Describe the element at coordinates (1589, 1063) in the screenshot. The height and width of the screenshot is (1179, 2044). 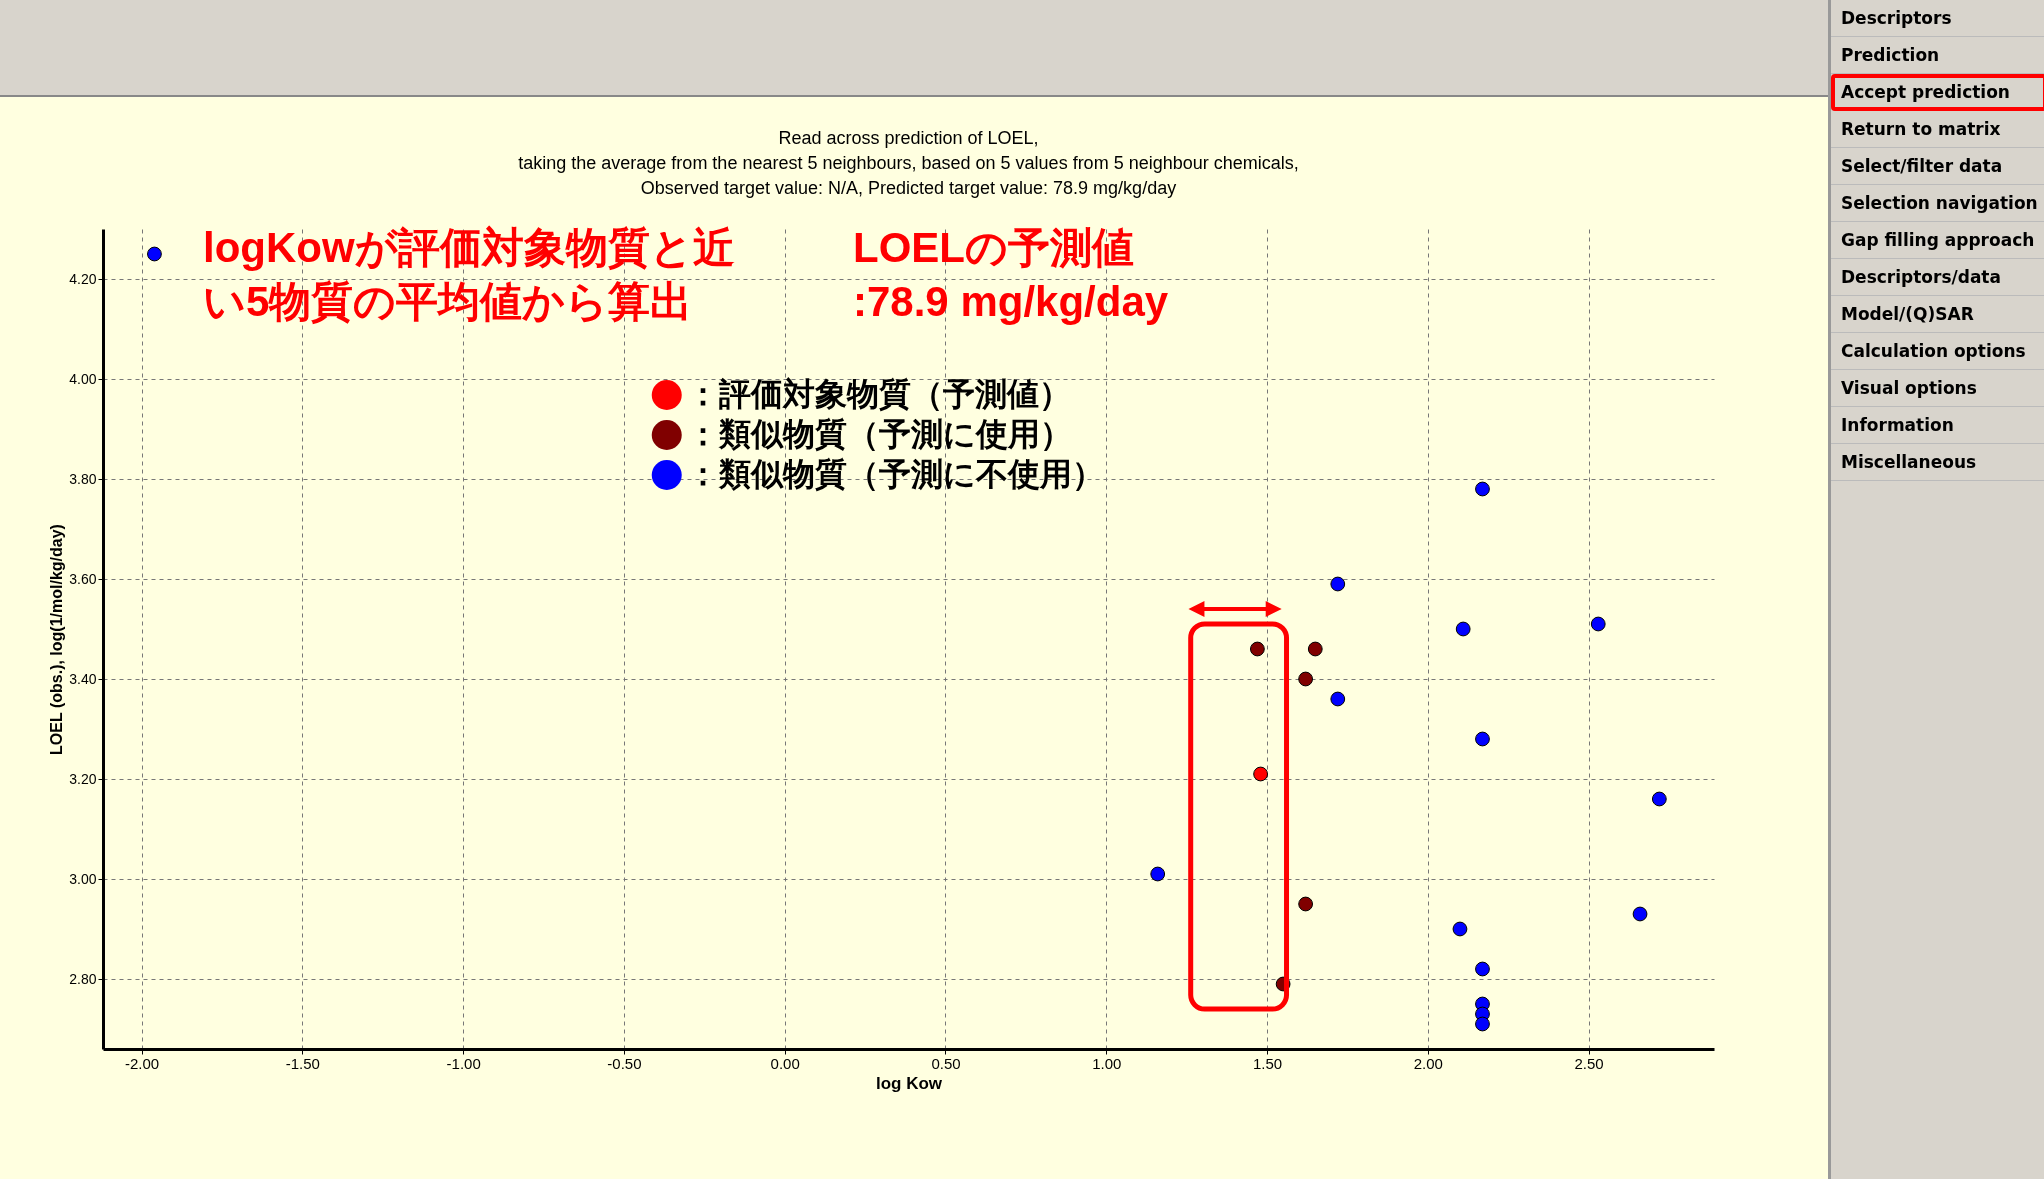
I see `x-tick-label: 2.50` at that location.